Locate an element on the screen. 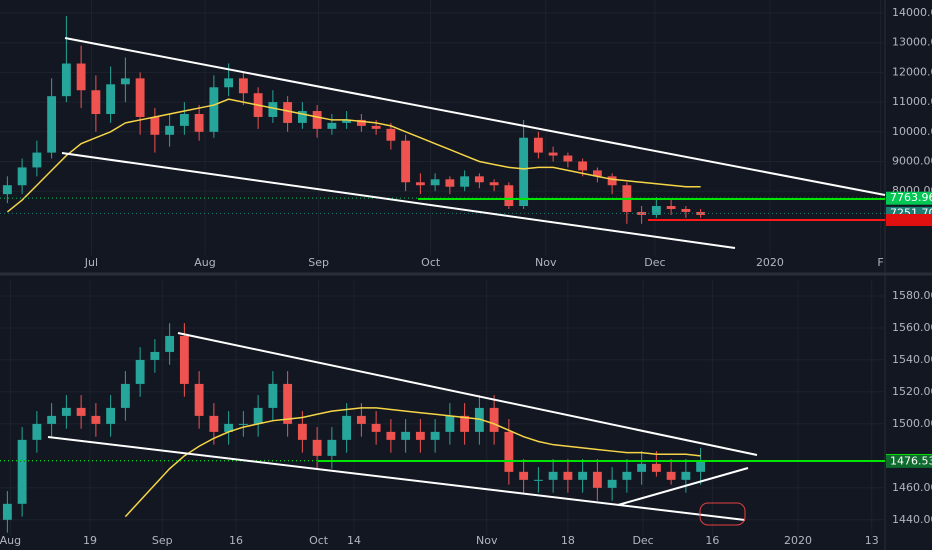  y-tick-label: 11000.00 is located at coordinates (912, 101).